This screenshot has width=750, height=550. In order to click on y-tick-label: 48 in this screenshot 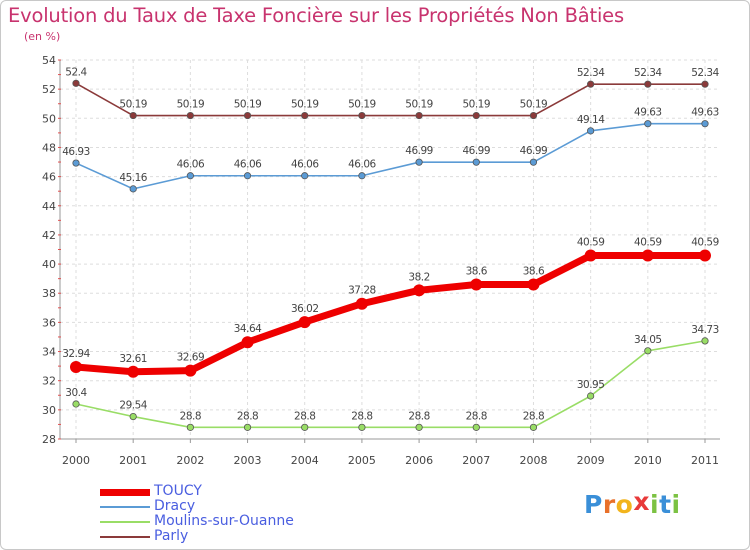, I will do `click(49, 147)`.